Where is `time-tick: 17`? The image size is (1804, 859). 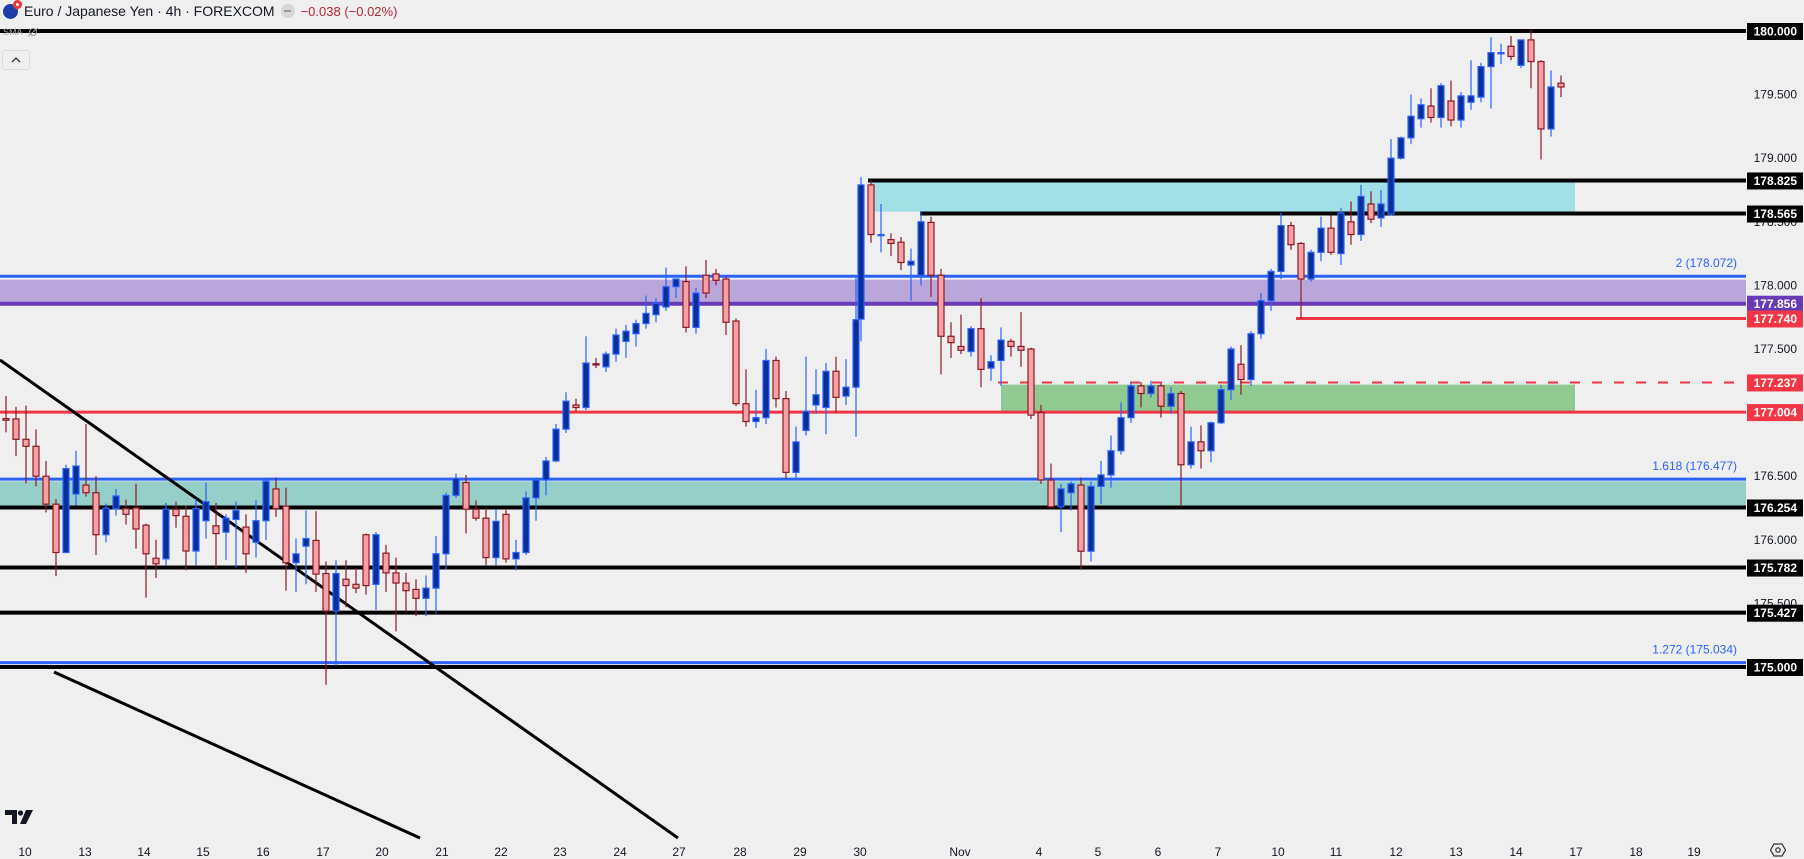 time-tick: 17 is located at coordinates (323, 852).